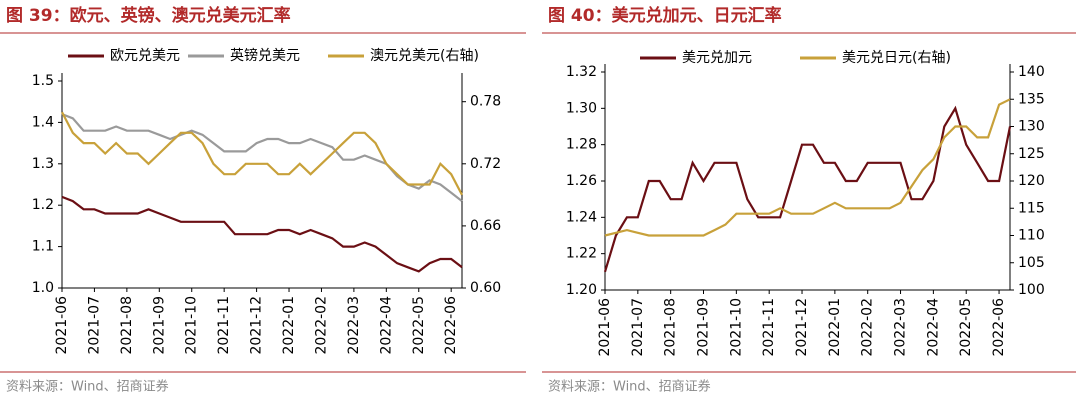  What do you see at coordinates (1031, 72) in the screenshot?
I see `y2-tick-label: 140` at bounding box center [1031, 72].